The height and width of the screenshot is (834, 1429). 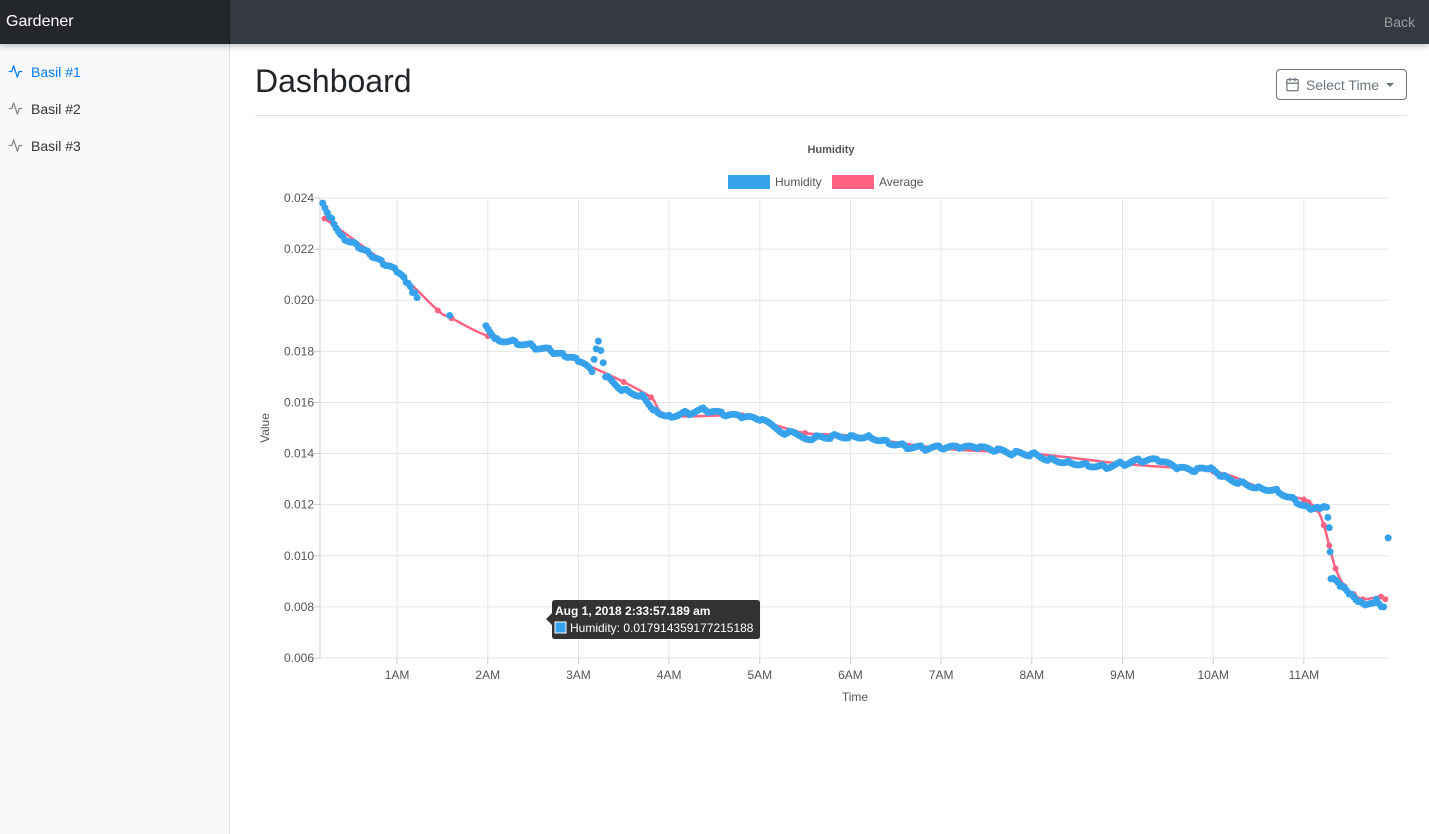 I want to click on y-tick-label: 0.024, so click(x=299, y=198).